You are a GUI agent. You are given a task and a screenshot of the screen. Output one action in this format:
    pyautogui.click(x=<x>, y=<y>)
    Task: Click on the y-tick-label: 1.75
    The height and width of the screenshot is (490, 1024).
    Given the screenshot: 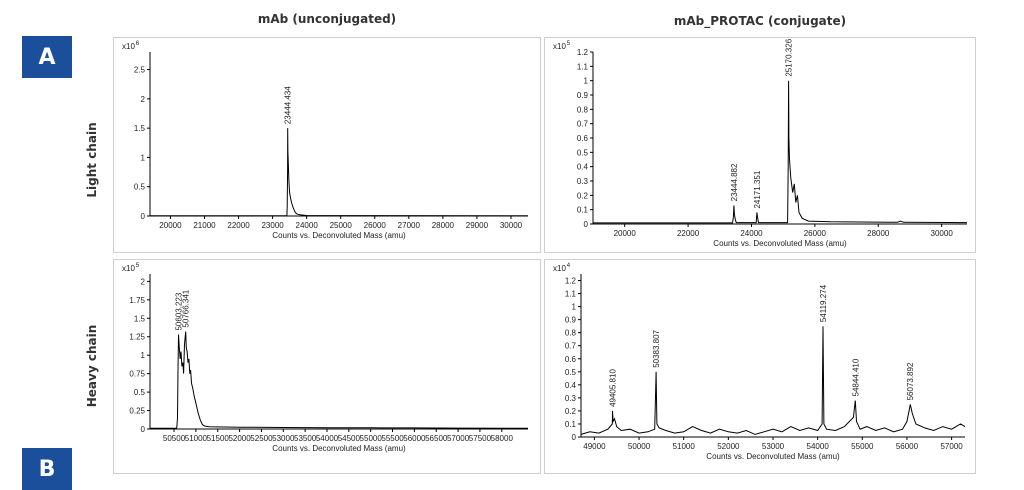 What is the action you would take?
    pyautogui.click(x=137, y=300)
    